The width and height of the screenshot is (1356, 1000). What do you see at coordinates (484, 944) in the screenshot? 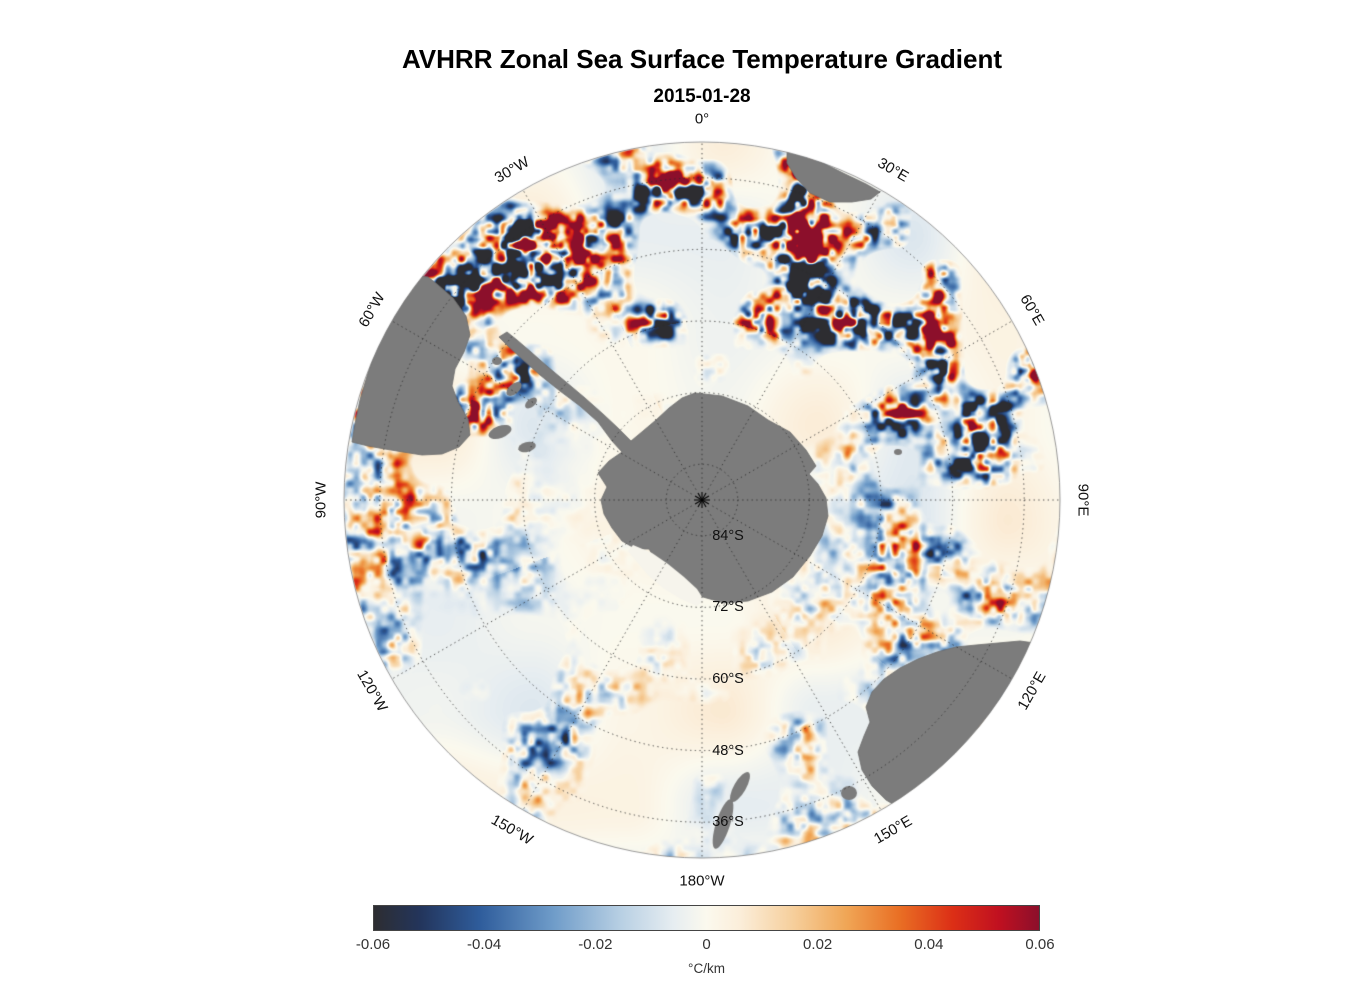
I see `colorbar-tick: -0.04` at bounding box center [484, 944].